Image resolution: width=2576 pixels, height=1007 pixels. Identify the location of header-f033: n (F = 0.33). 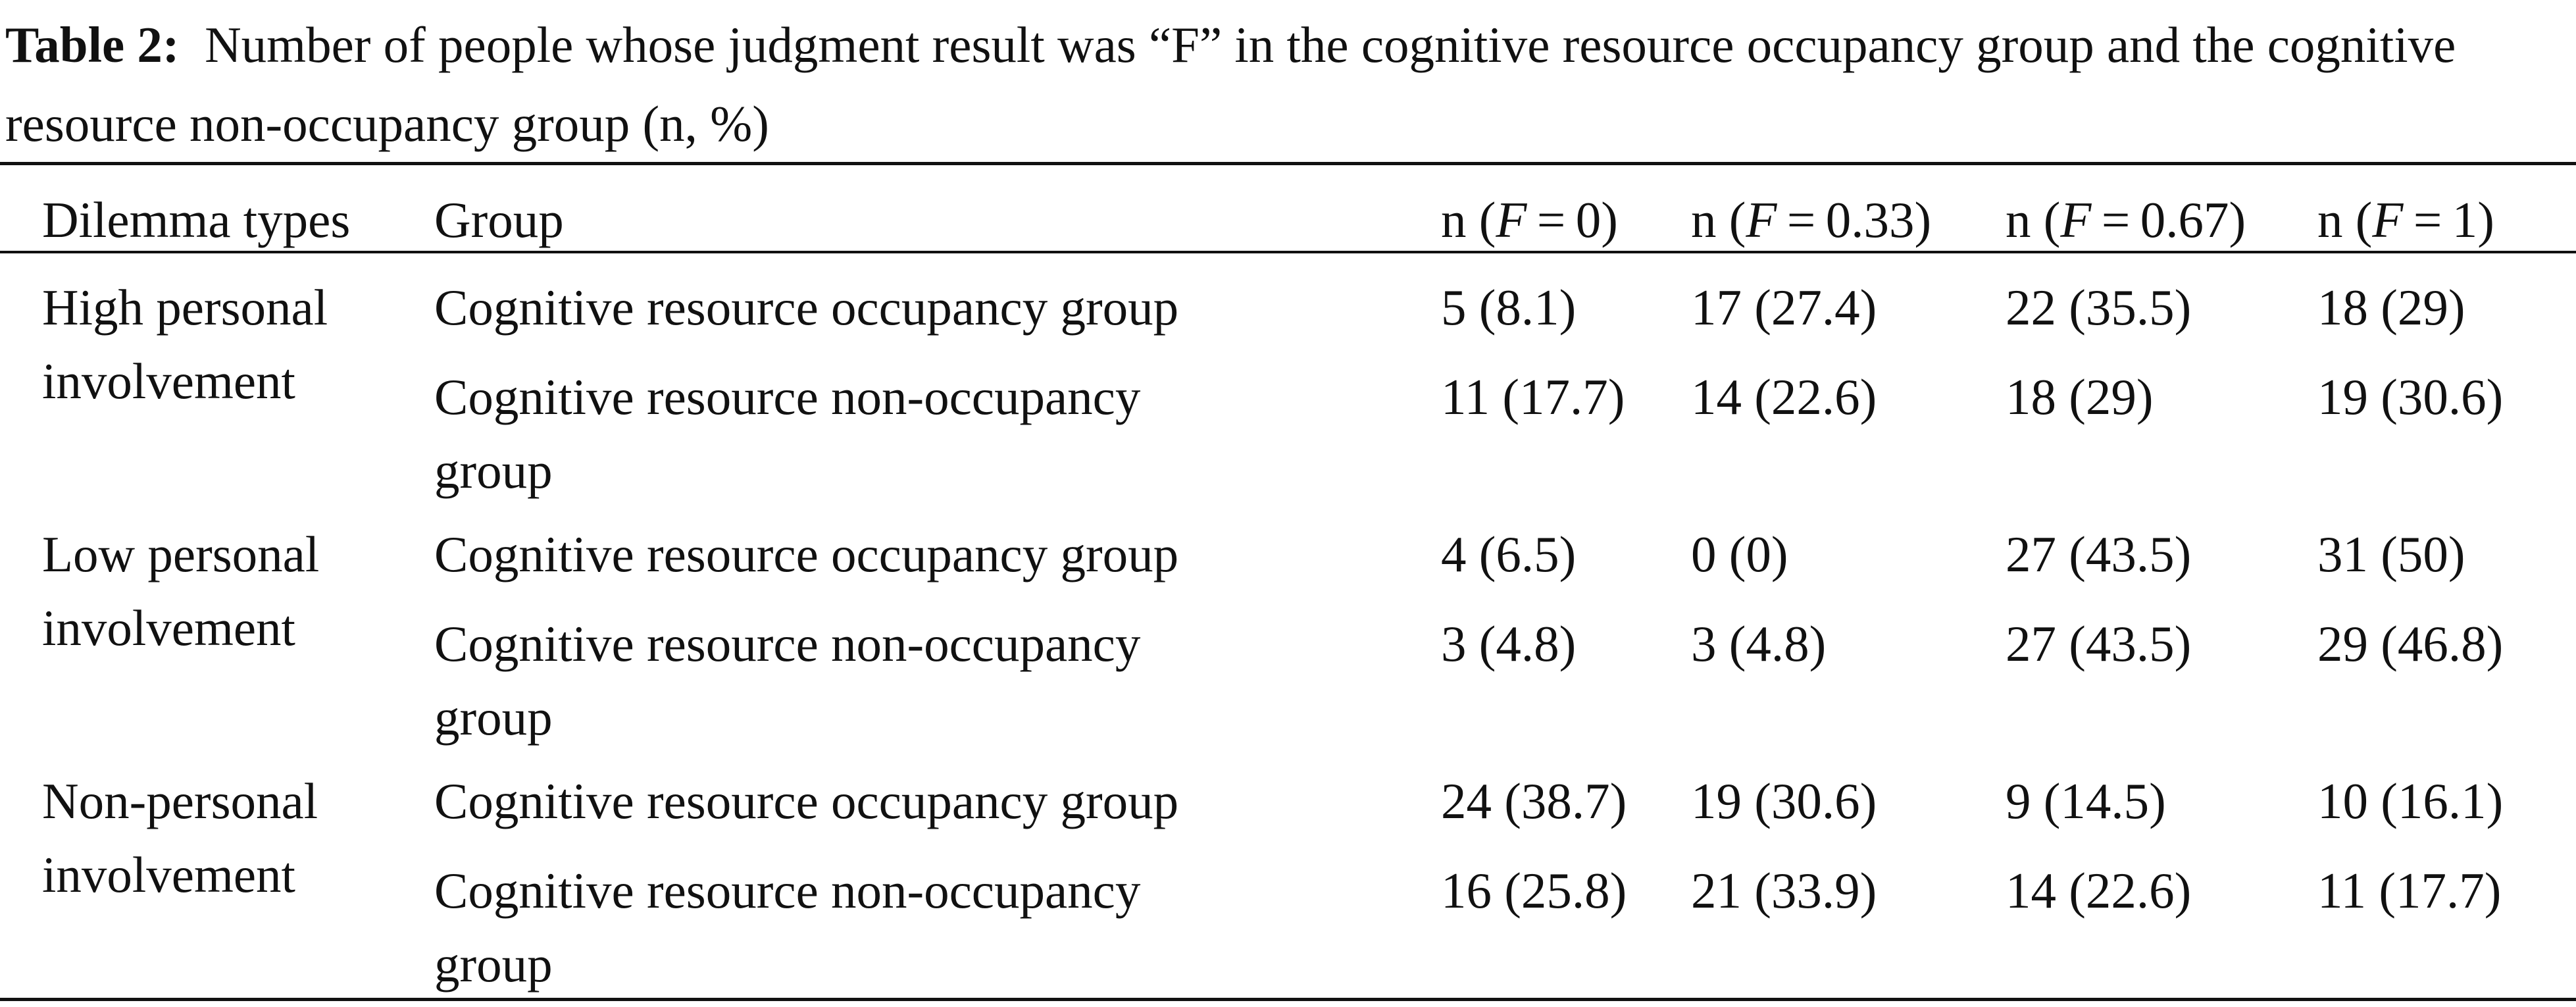
(1811, 220).